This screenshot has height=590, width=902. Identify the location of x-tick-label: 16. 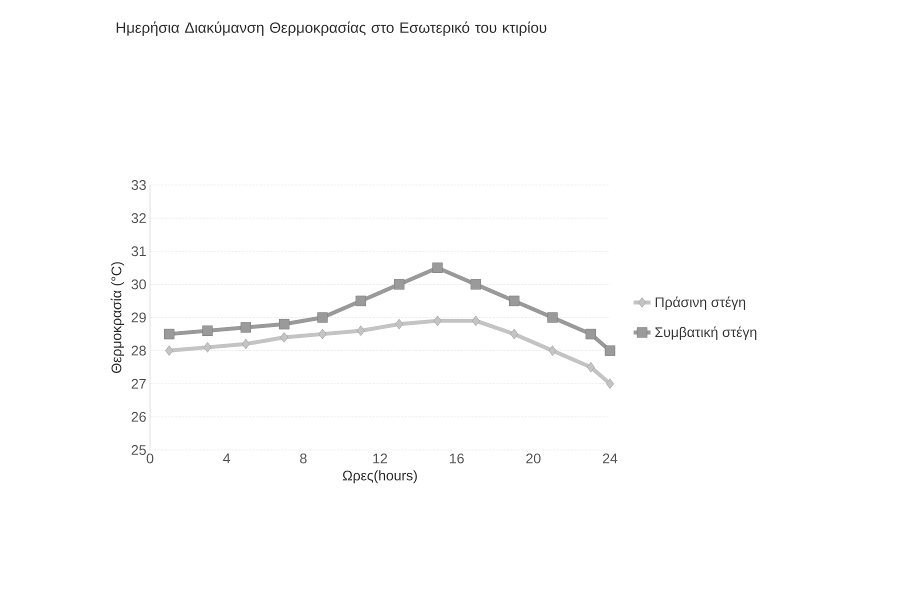
(457, 459).